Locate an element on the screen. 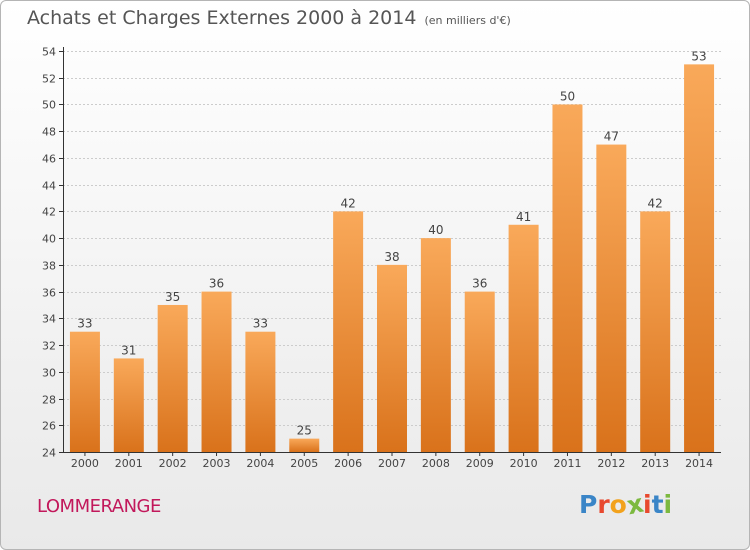  y-tick-label: 30 is located at coordinates (49, 373).